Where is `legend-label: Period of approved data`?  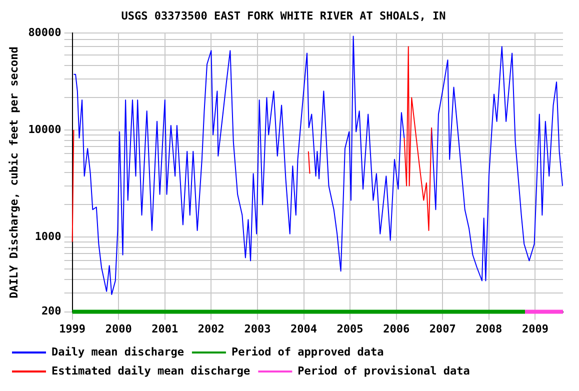
legend-label: Period of approved data is located at coordinates (307, 351).